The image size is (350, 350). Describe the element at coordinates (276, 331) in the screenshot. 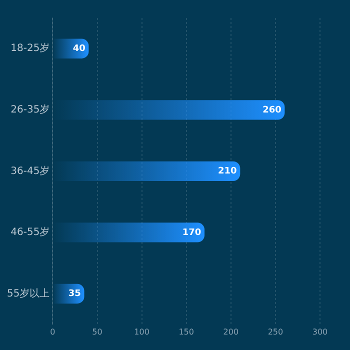

I see `x-tick-label: 250` at that location.